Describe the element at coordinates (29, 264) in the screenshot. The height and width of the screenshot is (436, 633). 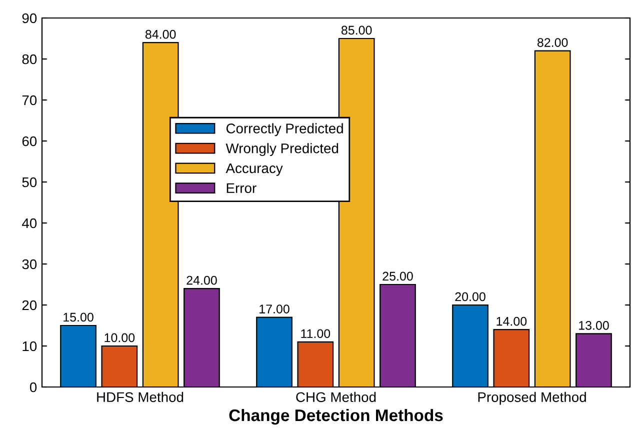
I see `y-tick-label: 30` at that location.